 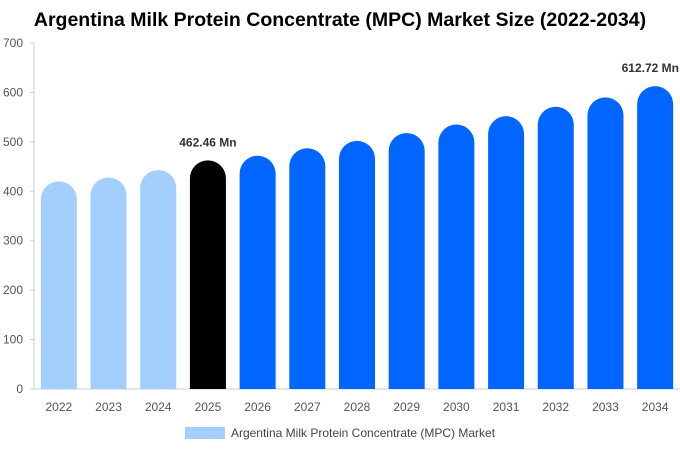 What do you see at coordinates (207, 142) in the screenshot?
I see `data-label-2025: 462.46 Mn` at bounding box center [207, 142].